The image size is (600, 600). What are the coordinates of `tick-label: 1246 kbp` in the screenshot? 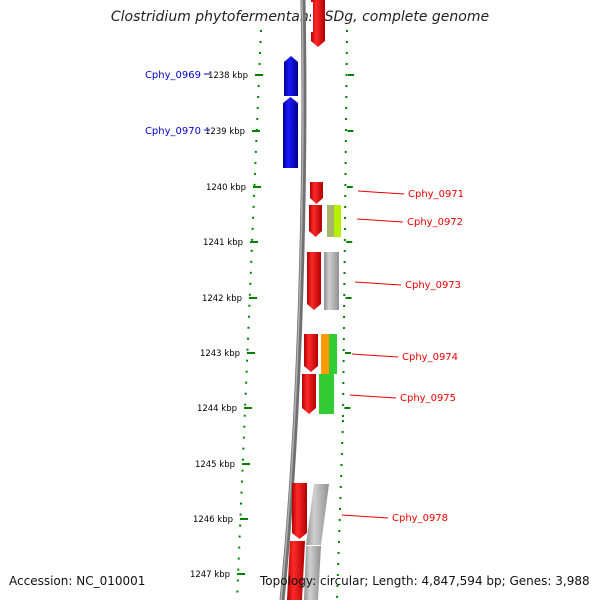 It's located at (213, 520).